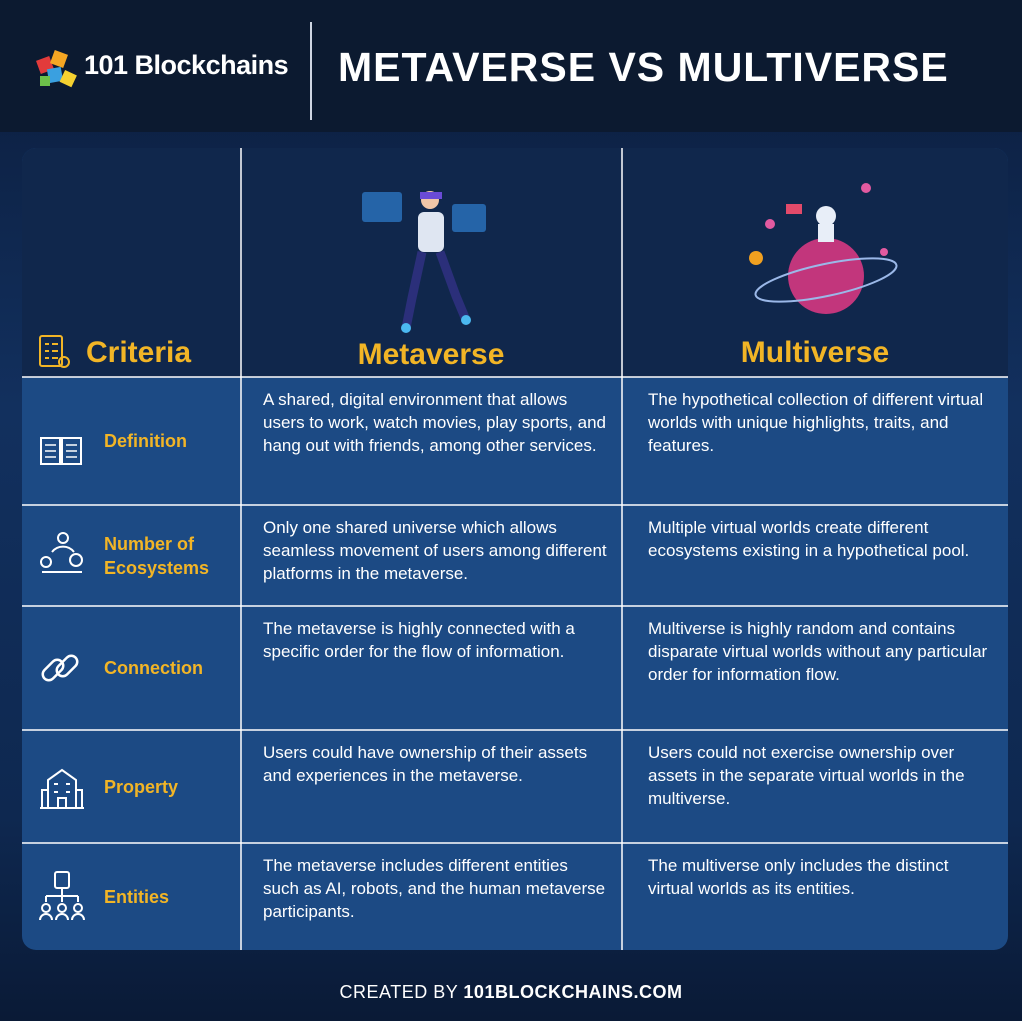 The height and width of the screenshot is (1021, 1022). I want to click on column-header: Metaverse, so click(431, 354).